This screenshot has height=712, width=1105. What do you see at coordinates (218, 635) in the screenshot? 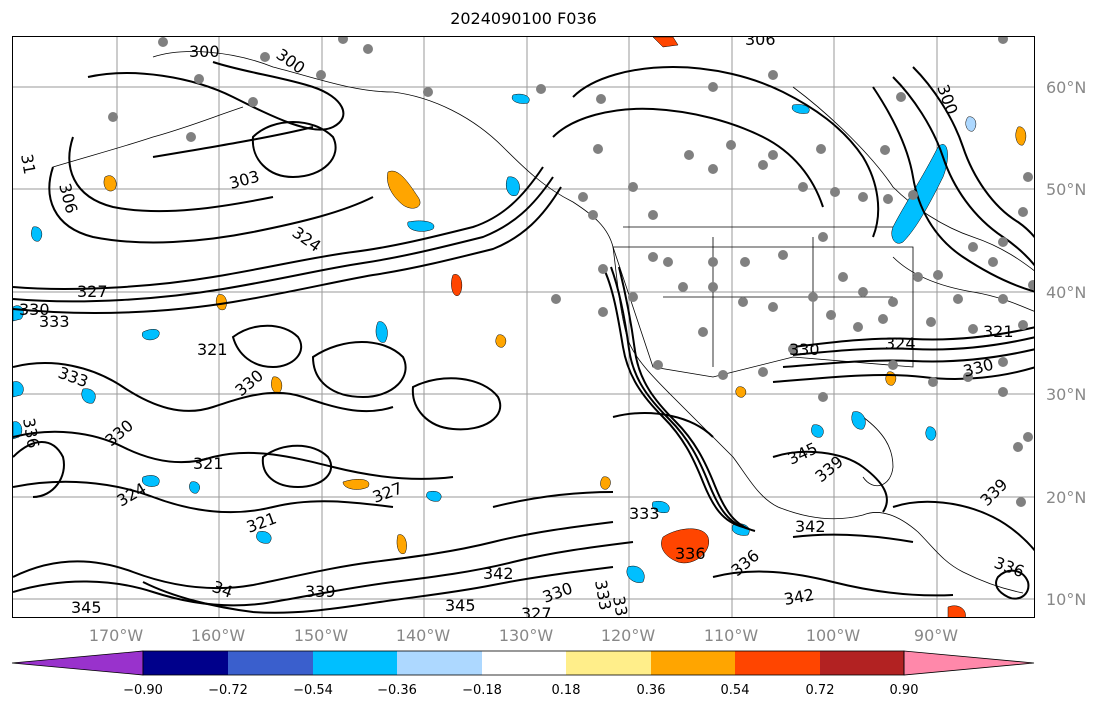
I see `lon-label-160w: 160°W` at bounding box center [218, 635].